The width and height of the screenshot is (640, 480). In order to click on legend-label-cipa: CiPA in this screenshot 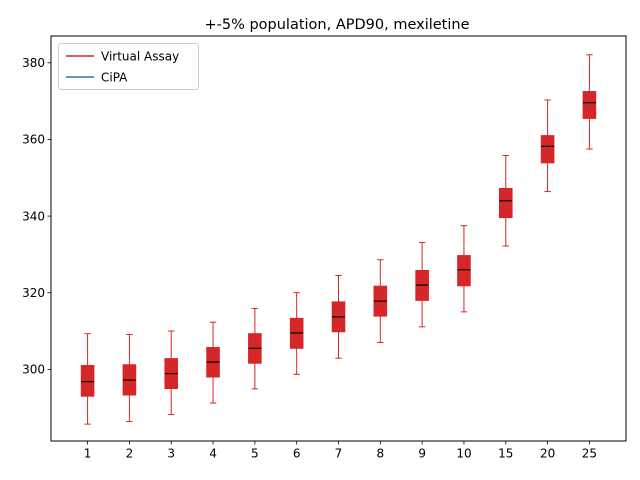, I will do `click(114, 78)`.